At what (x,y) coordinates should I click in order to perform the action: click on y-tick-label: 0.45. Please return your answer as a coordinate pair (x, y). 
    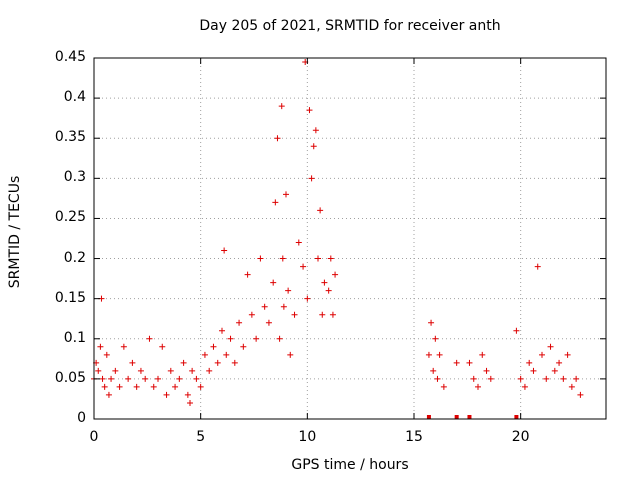
    Looking at the image, I should click on (70, 57).